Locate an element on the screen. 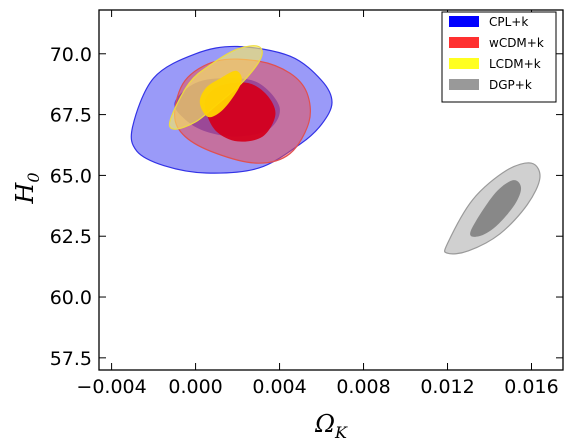 Image resolution: width=573 pixels, height=446 pixels. legend-swatch-dgp-k is located at coordinates (464, 84).